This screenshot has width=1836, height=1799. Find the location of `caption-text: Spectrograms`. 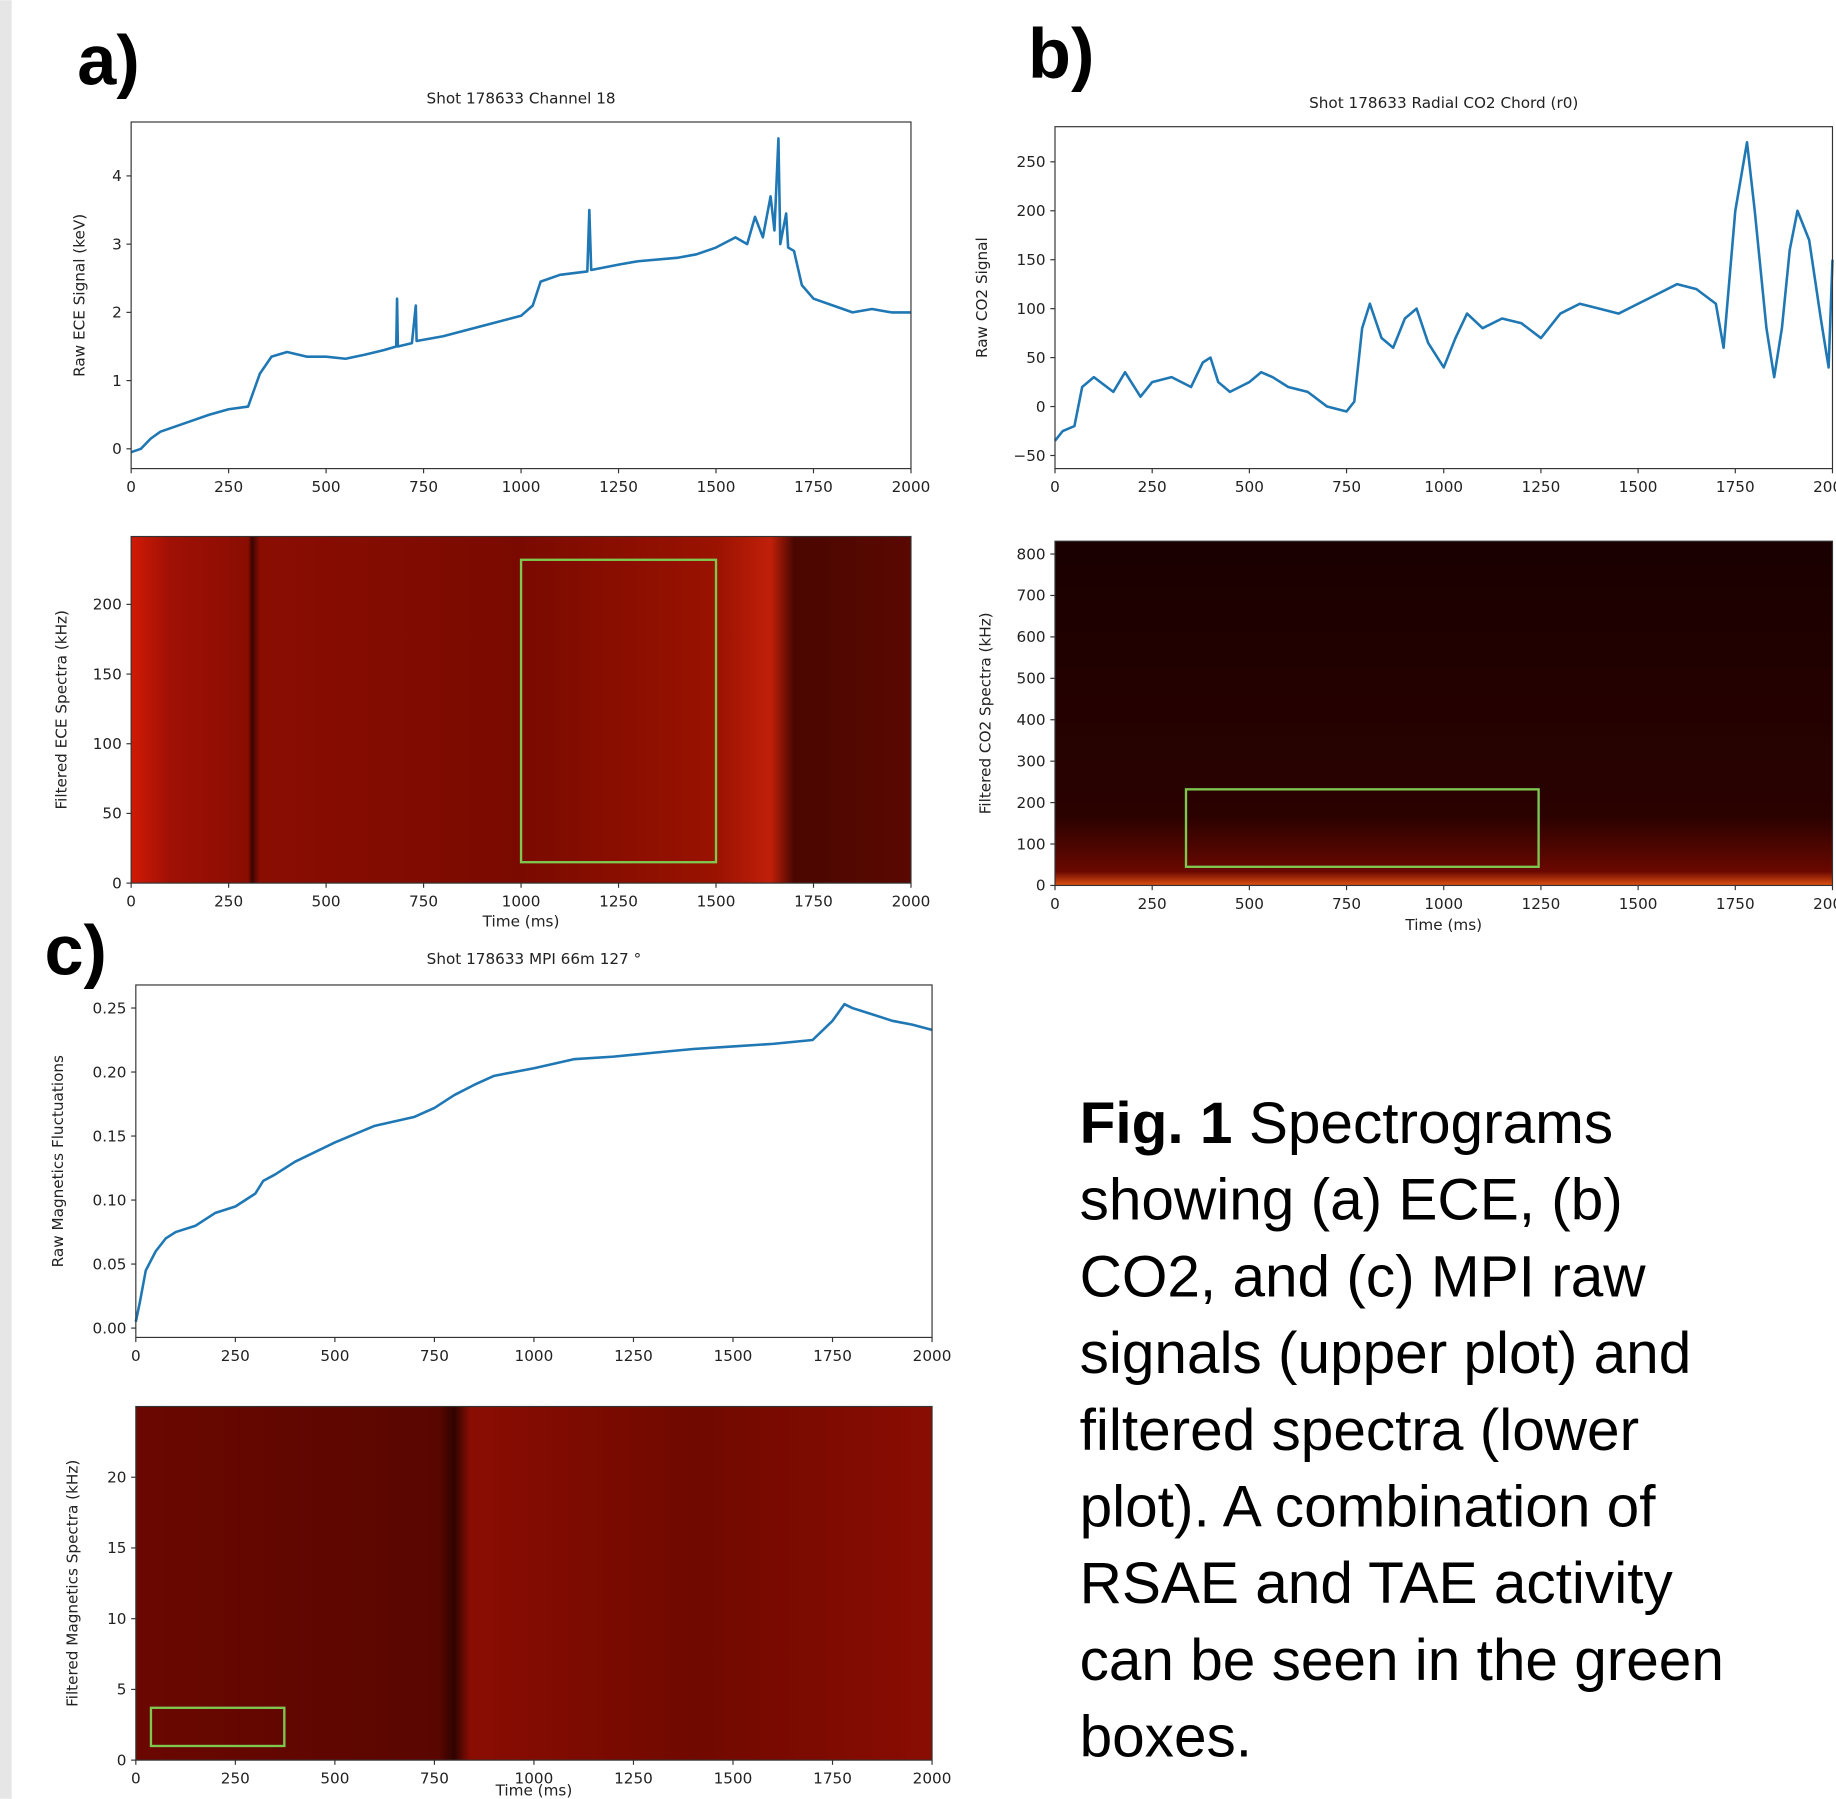

caption-text: Spectrograms is located at coordinates (1431, 1123).